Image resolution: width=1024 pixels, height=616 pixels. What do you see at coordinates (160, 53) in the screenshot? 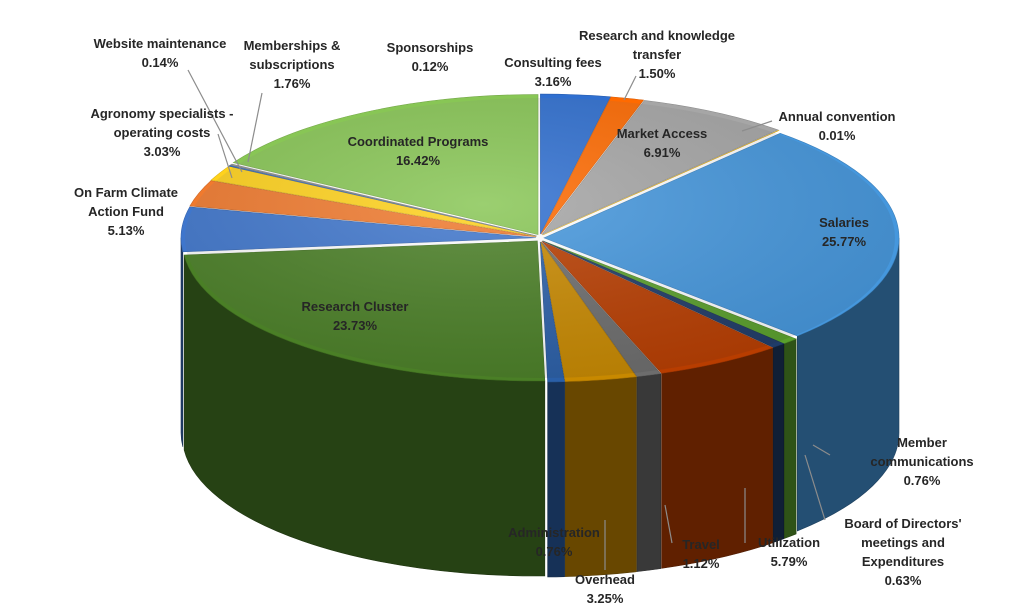
I see `slice-label-group-15: Website maintenance 0.14%` at bounding box center [160, 53].